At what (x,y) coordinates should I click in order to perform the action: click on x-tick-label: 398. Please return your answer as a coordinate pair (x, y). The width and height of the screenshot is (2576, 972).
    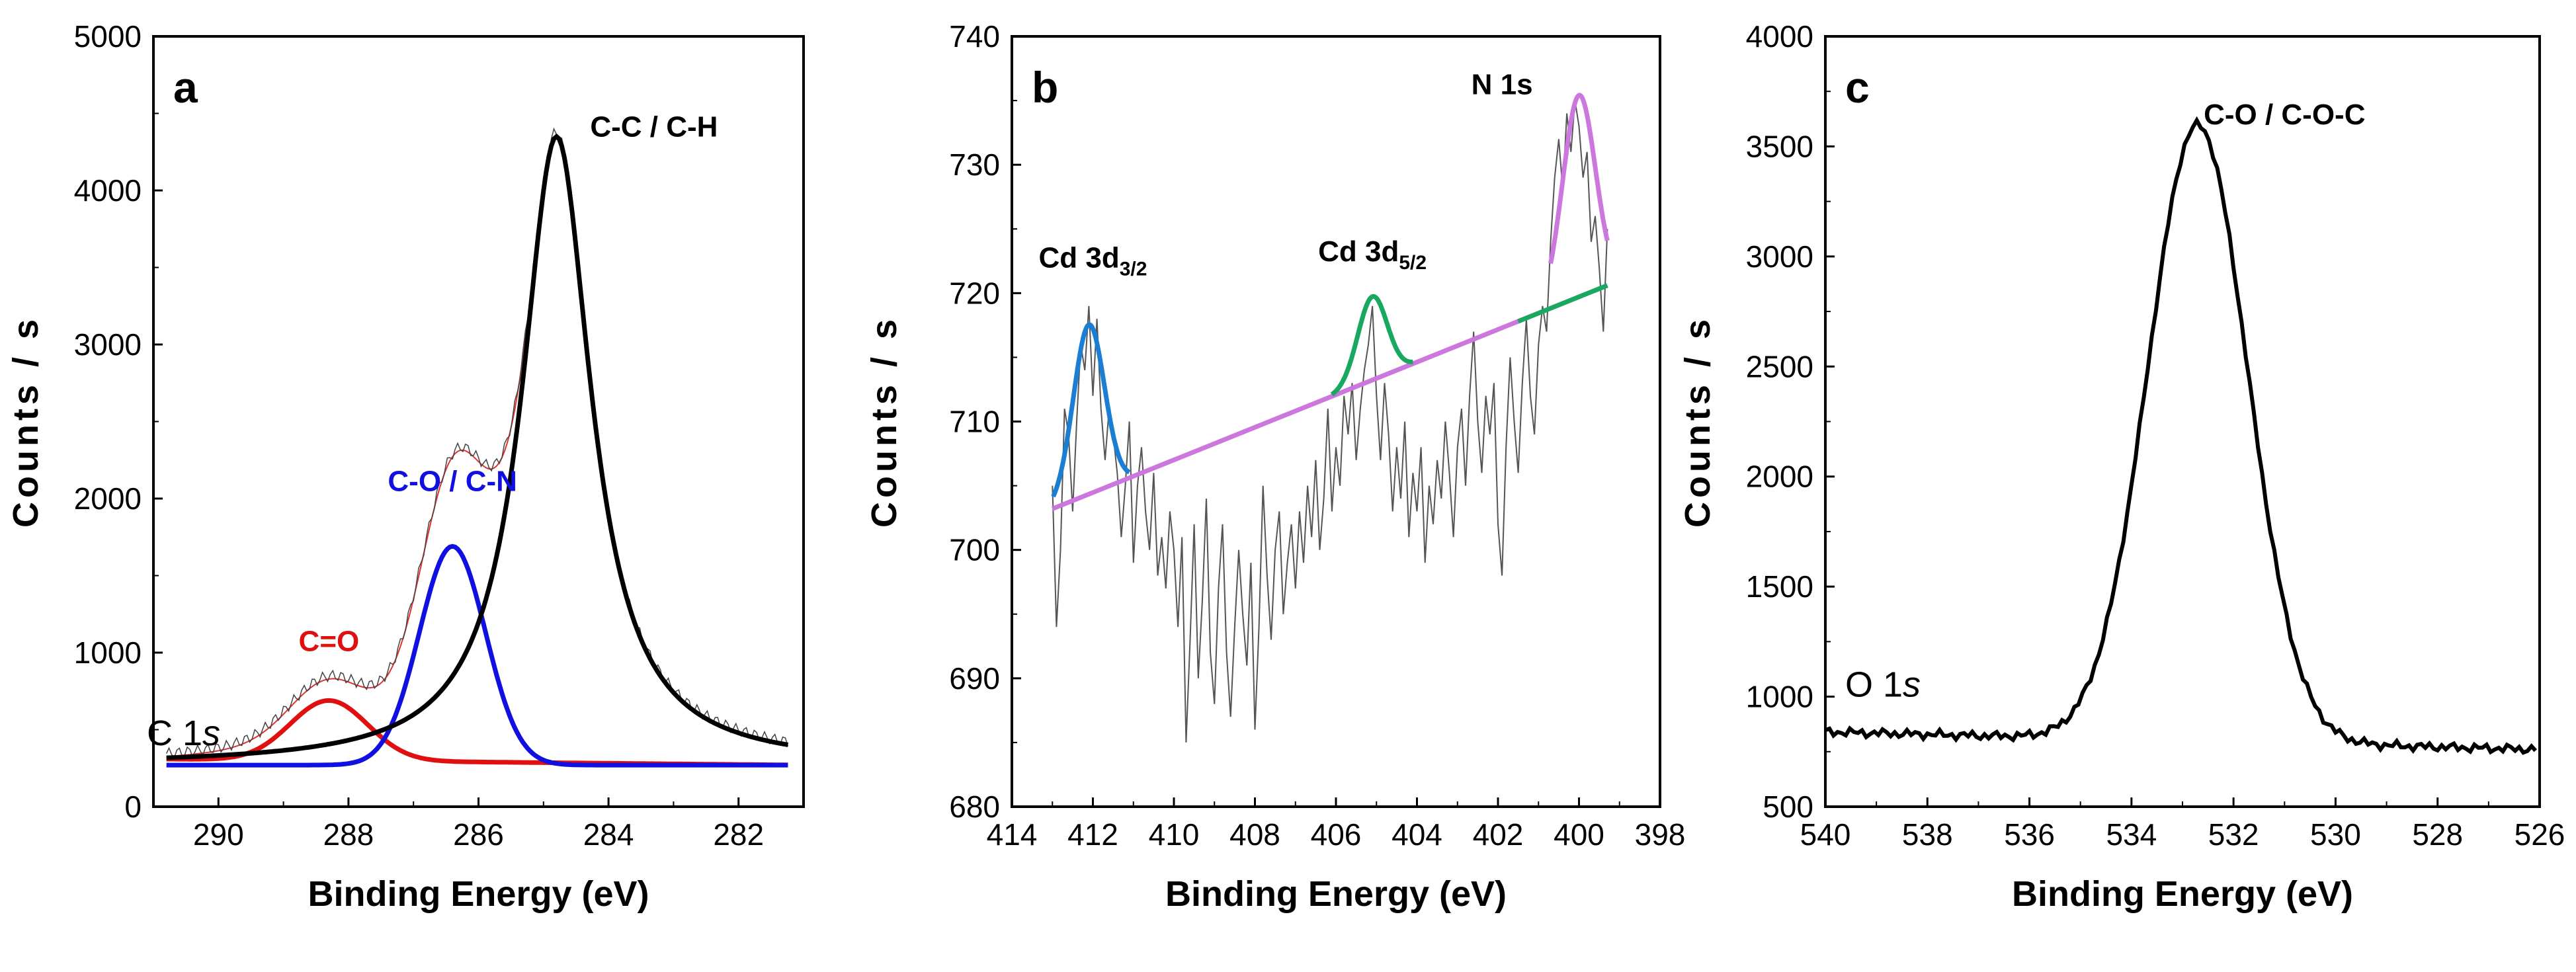
    Looking at the image, I should click on (1660, 835).